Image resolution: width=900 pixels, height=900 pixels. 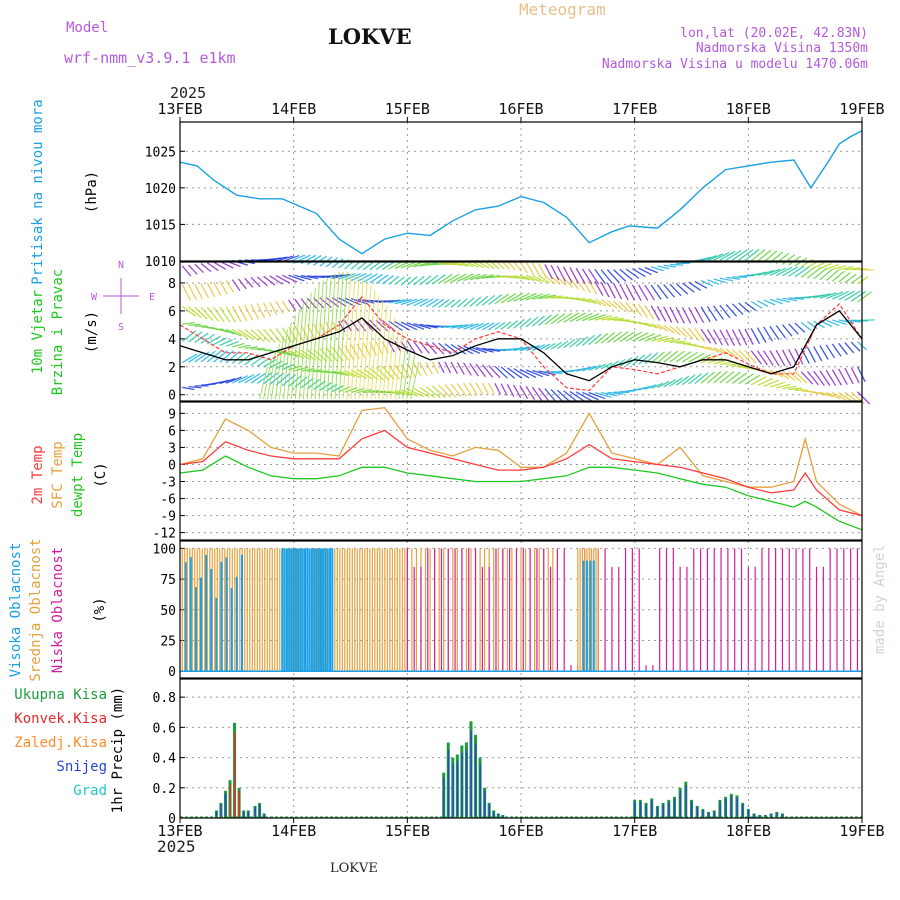 What do you see at coordinates (521, 462) in the screenshot?
I see `temp-line-sfc` at bounding box center [521, 462].